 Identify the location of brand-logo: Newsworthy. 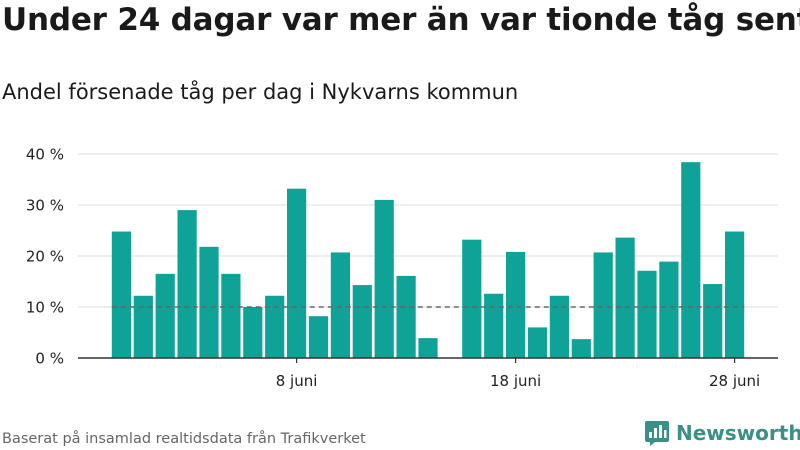
(722, 433).